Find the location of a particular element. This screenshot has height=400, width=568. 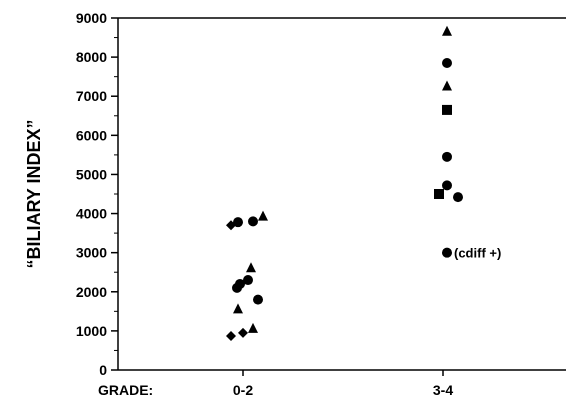

y-tick-label: 7000 is located at coordinates (91, 96).